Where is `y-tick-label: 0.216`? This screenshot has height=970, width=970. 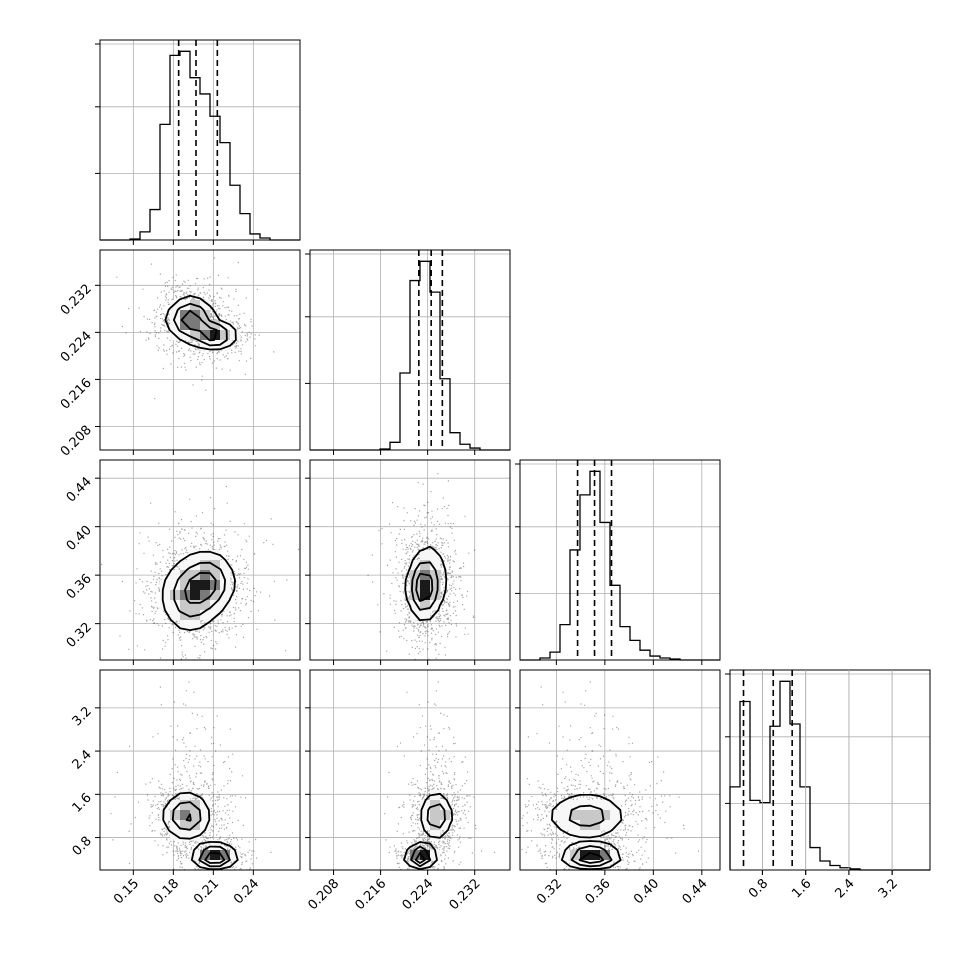
y-tick-label: 0.216 is located at coordinates (76, 394).